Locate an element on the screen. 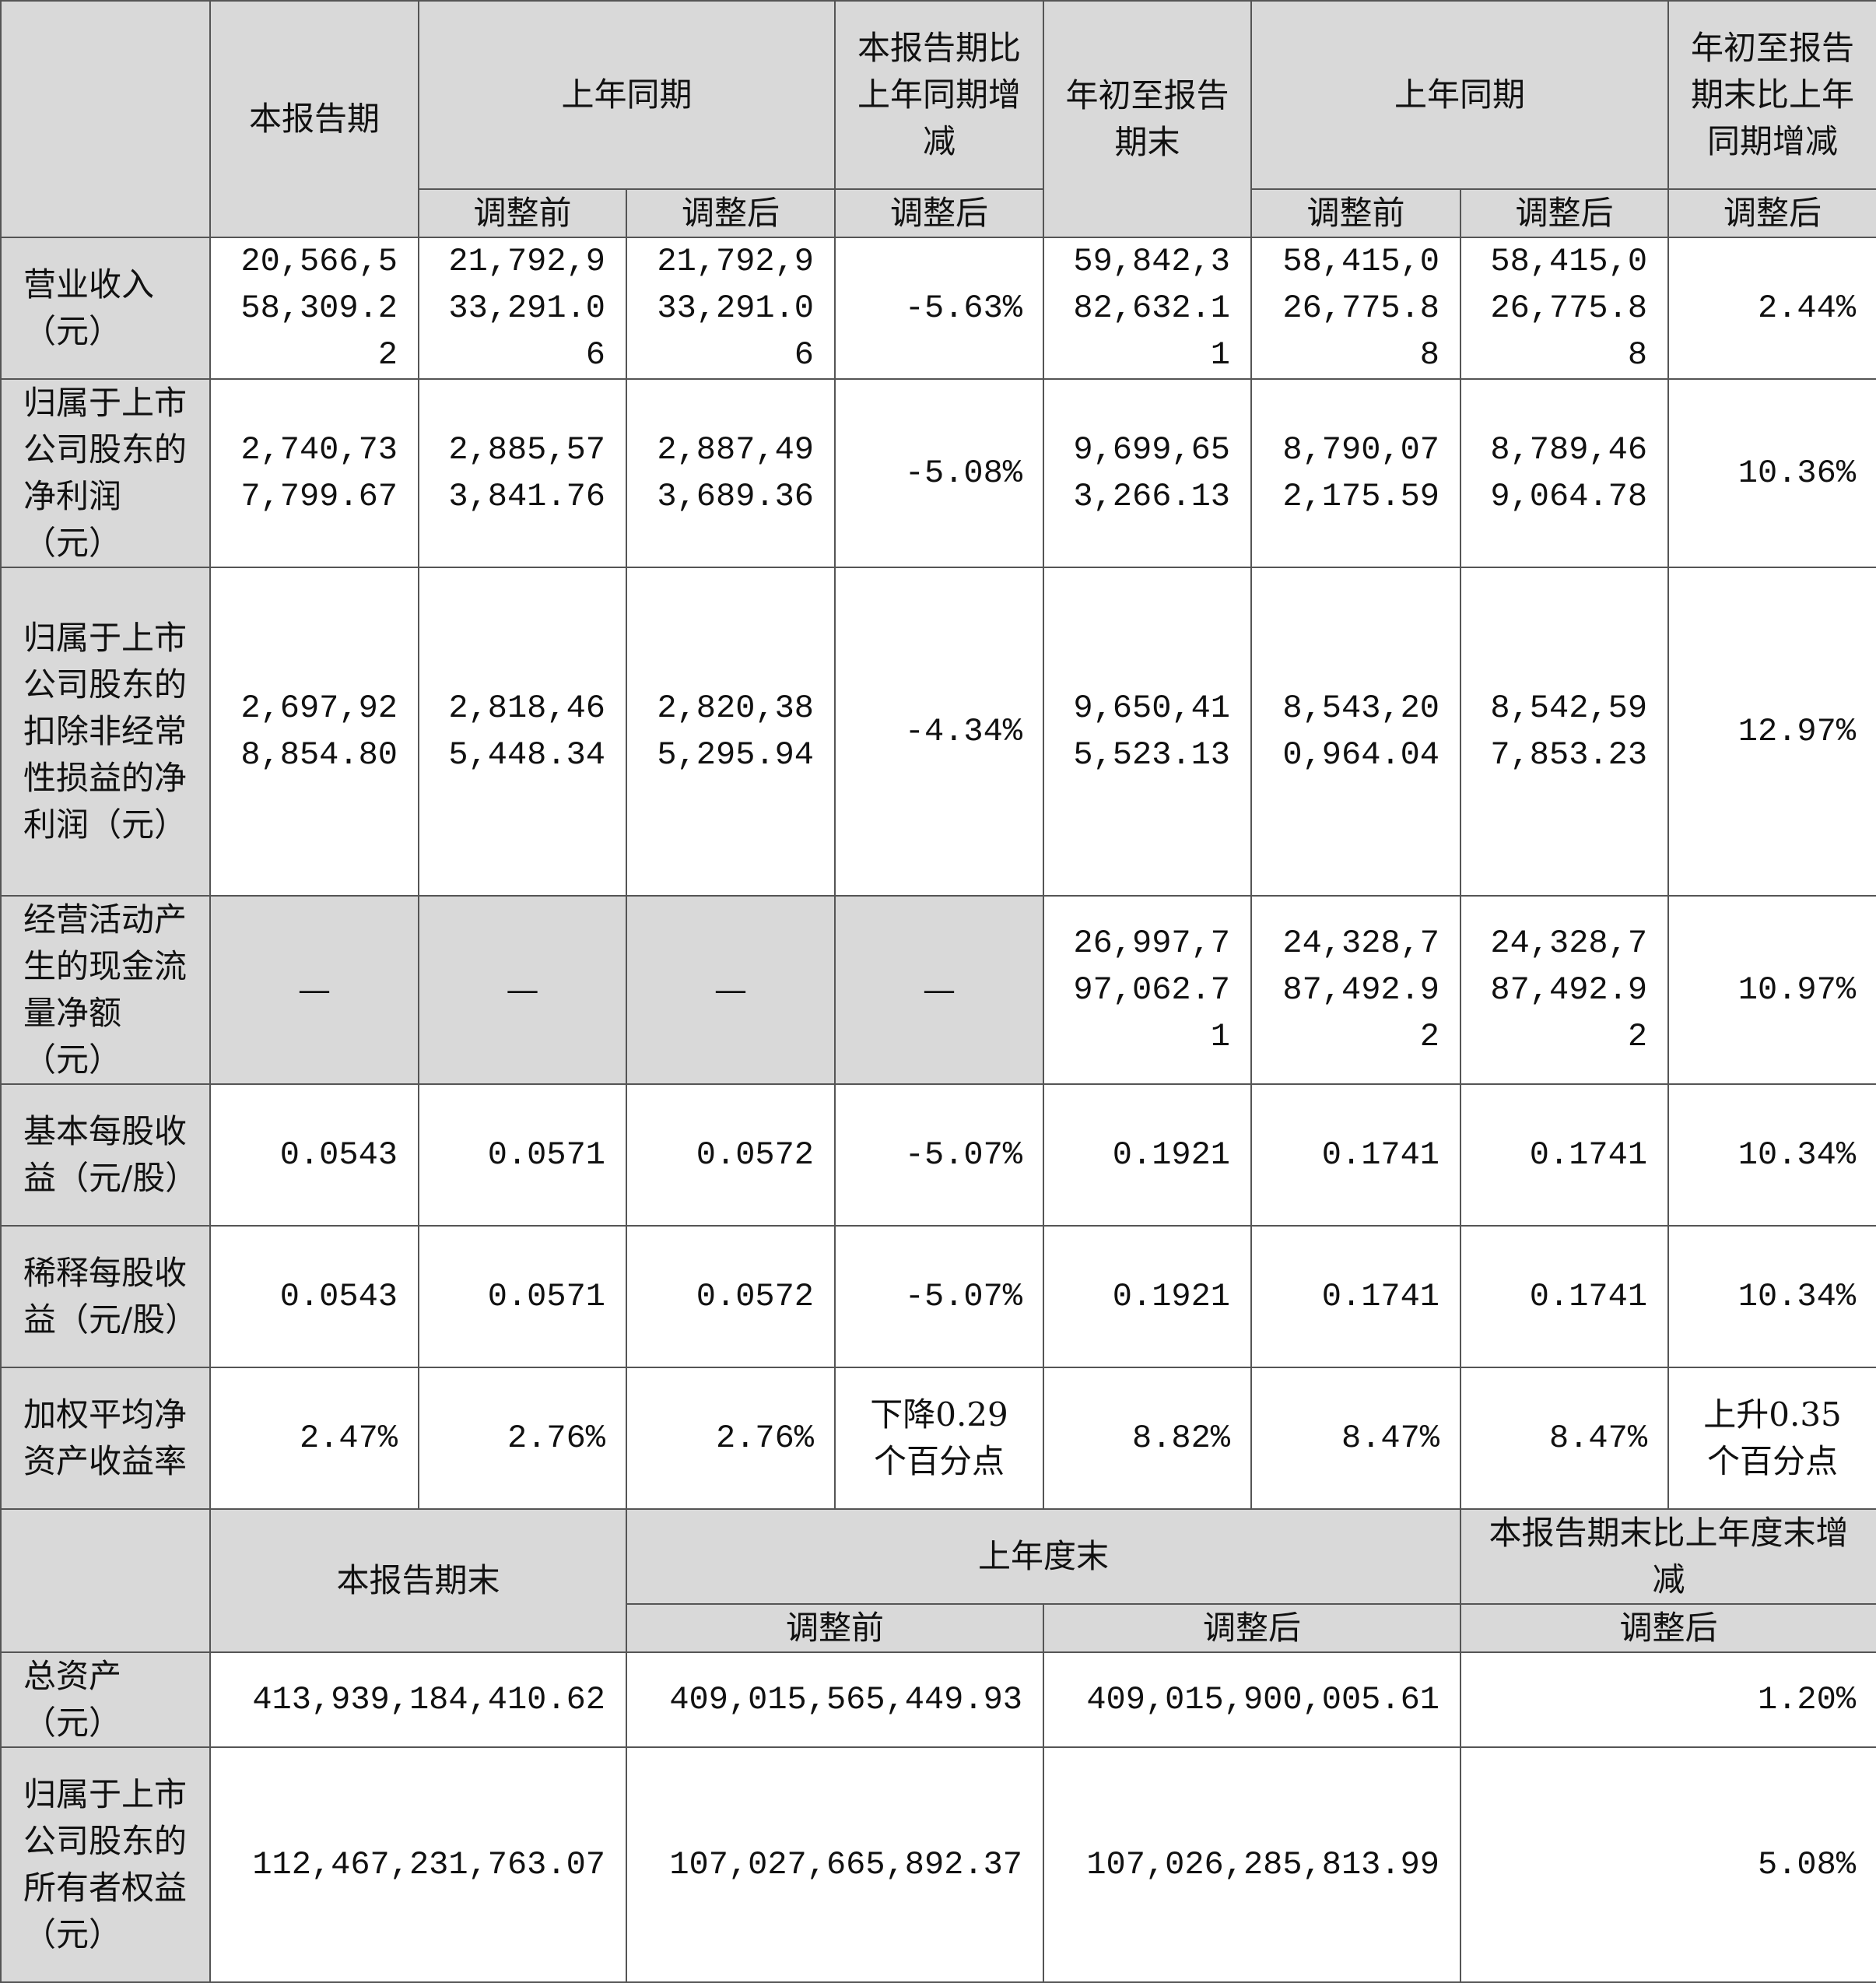 The image size is (1876, 1983). header-change: 本报告期末比上年度末增减 is located at coordinates (1668, 1556).